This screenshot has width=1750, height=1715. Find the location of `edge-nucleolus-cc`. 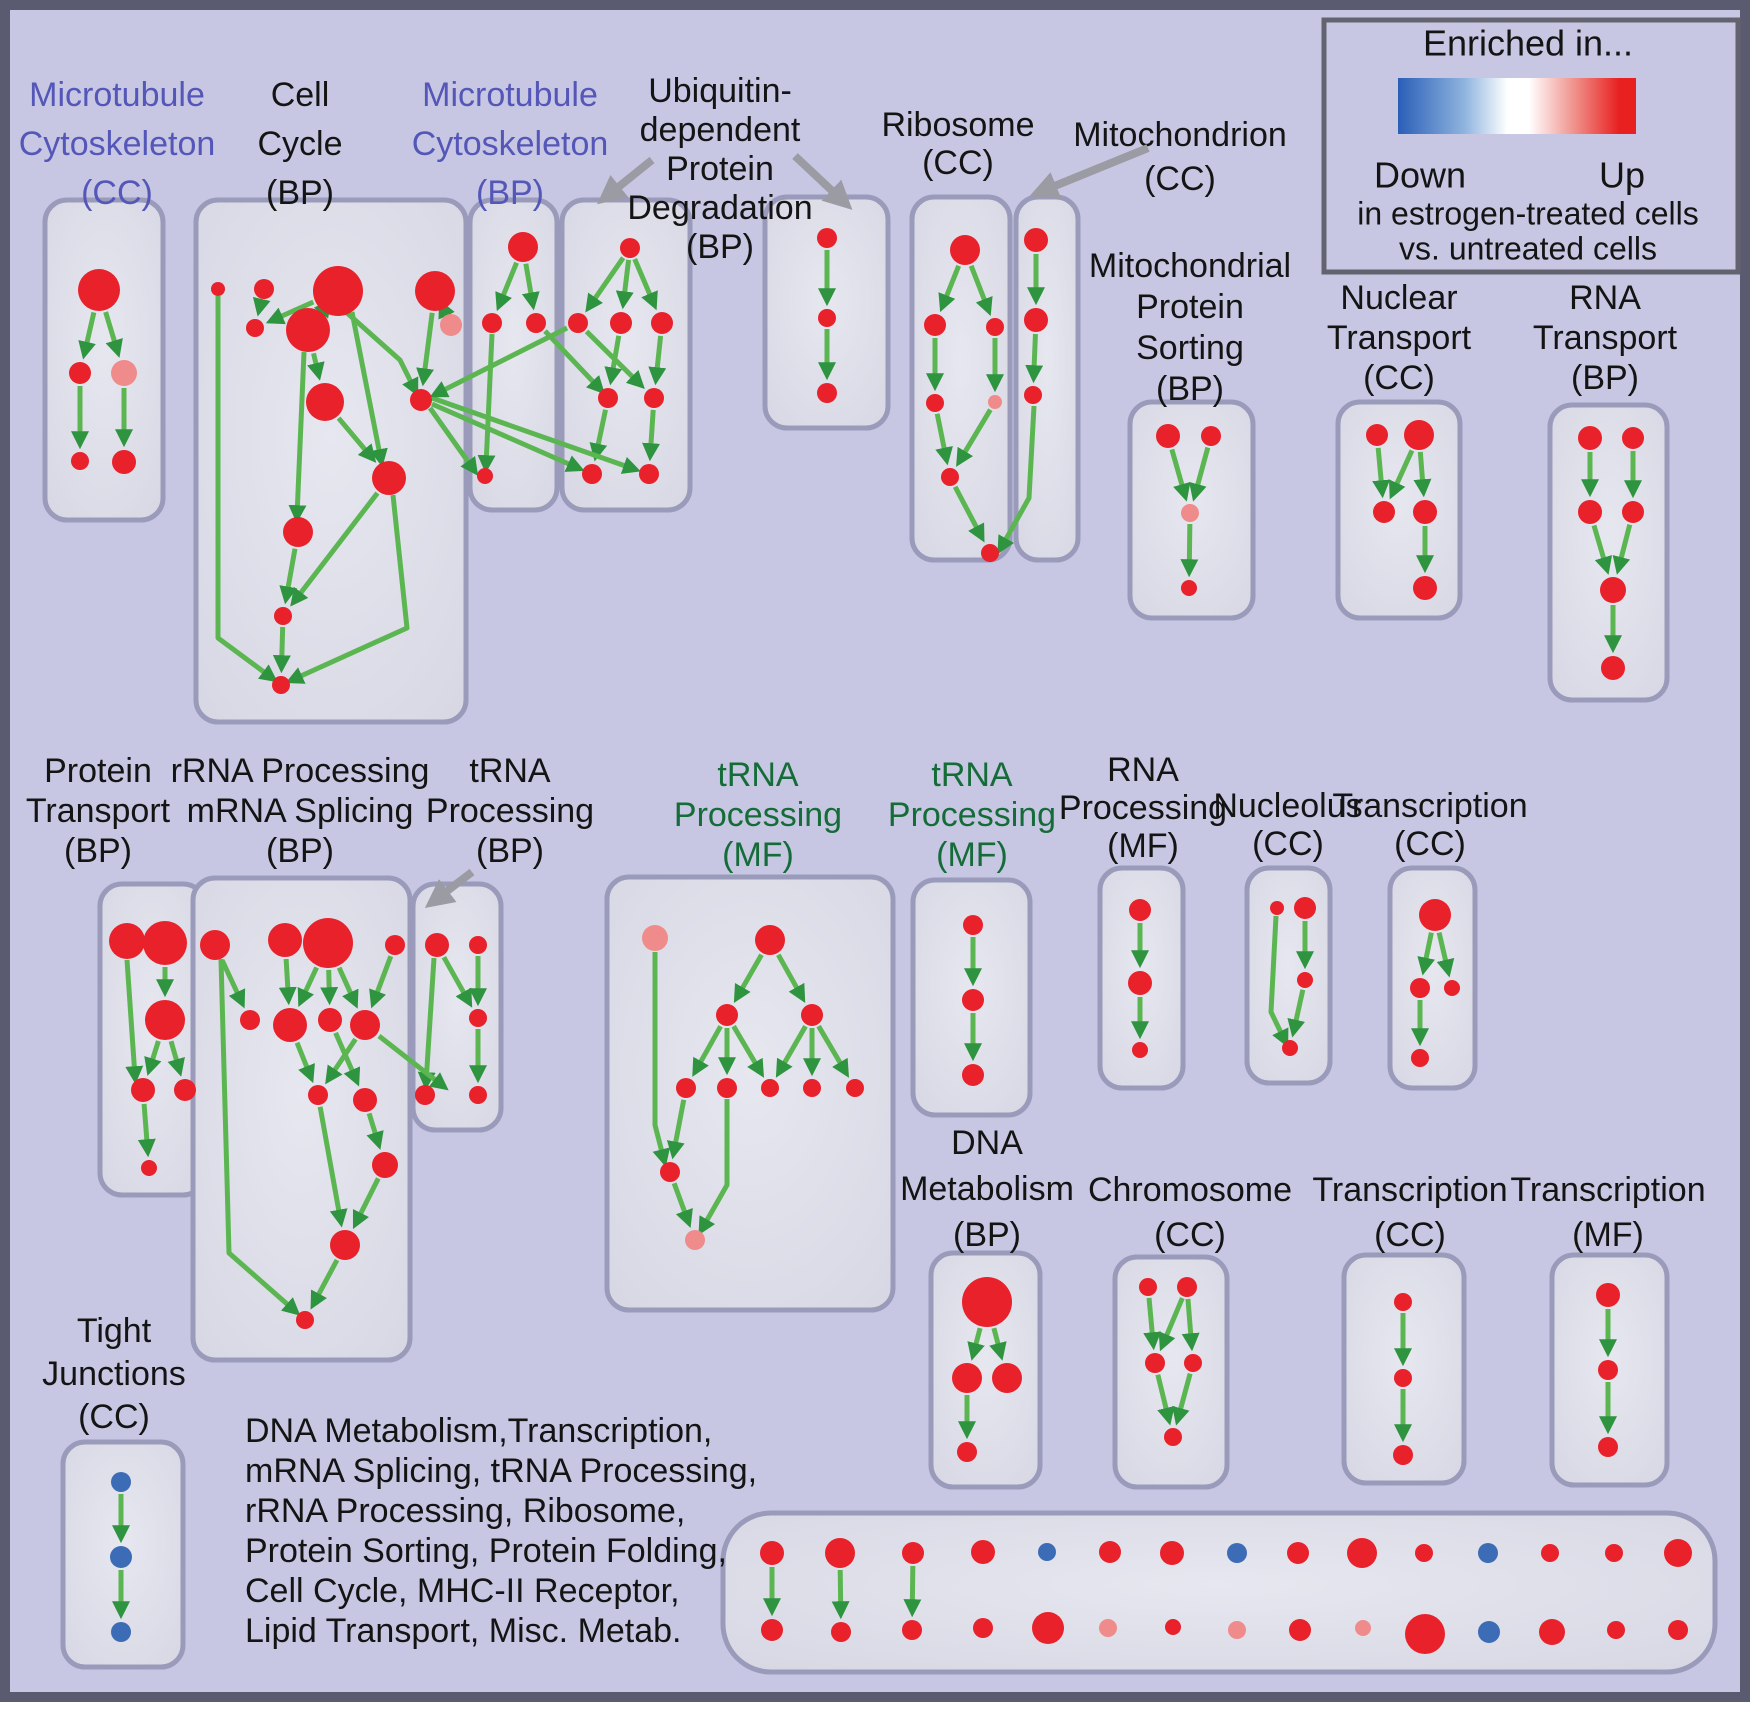

edge-nucleolus-cc is located at coordinates (1278, 981).